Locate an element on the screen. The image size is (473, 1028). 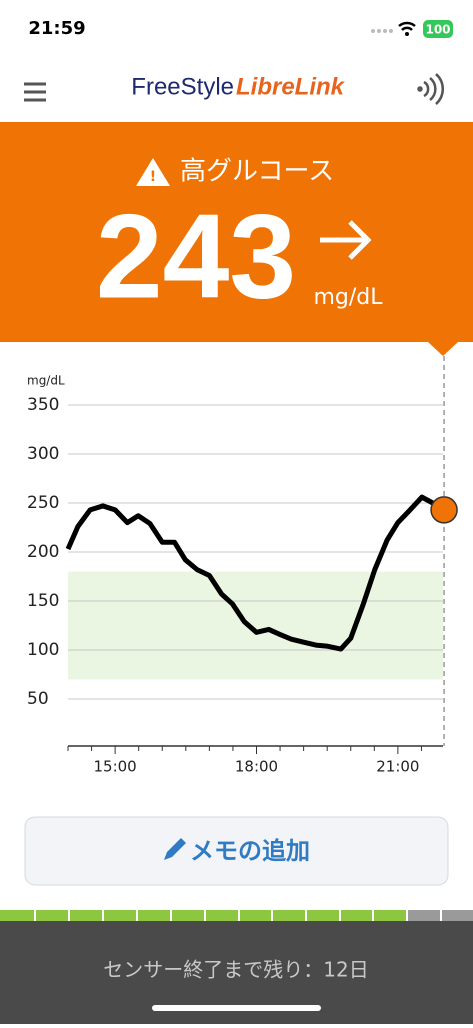
target-range is located at coordinates (255, 625).